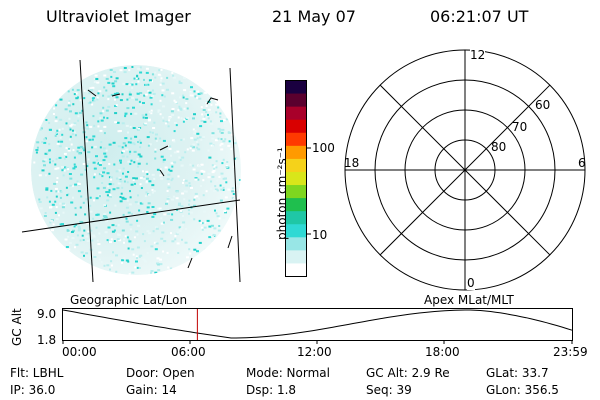  What do you see at coordinates (129, 300) in the screenshot?
I see `timeline-left-title: Geographic Lat/Lon` at bounding box center [129, 300].